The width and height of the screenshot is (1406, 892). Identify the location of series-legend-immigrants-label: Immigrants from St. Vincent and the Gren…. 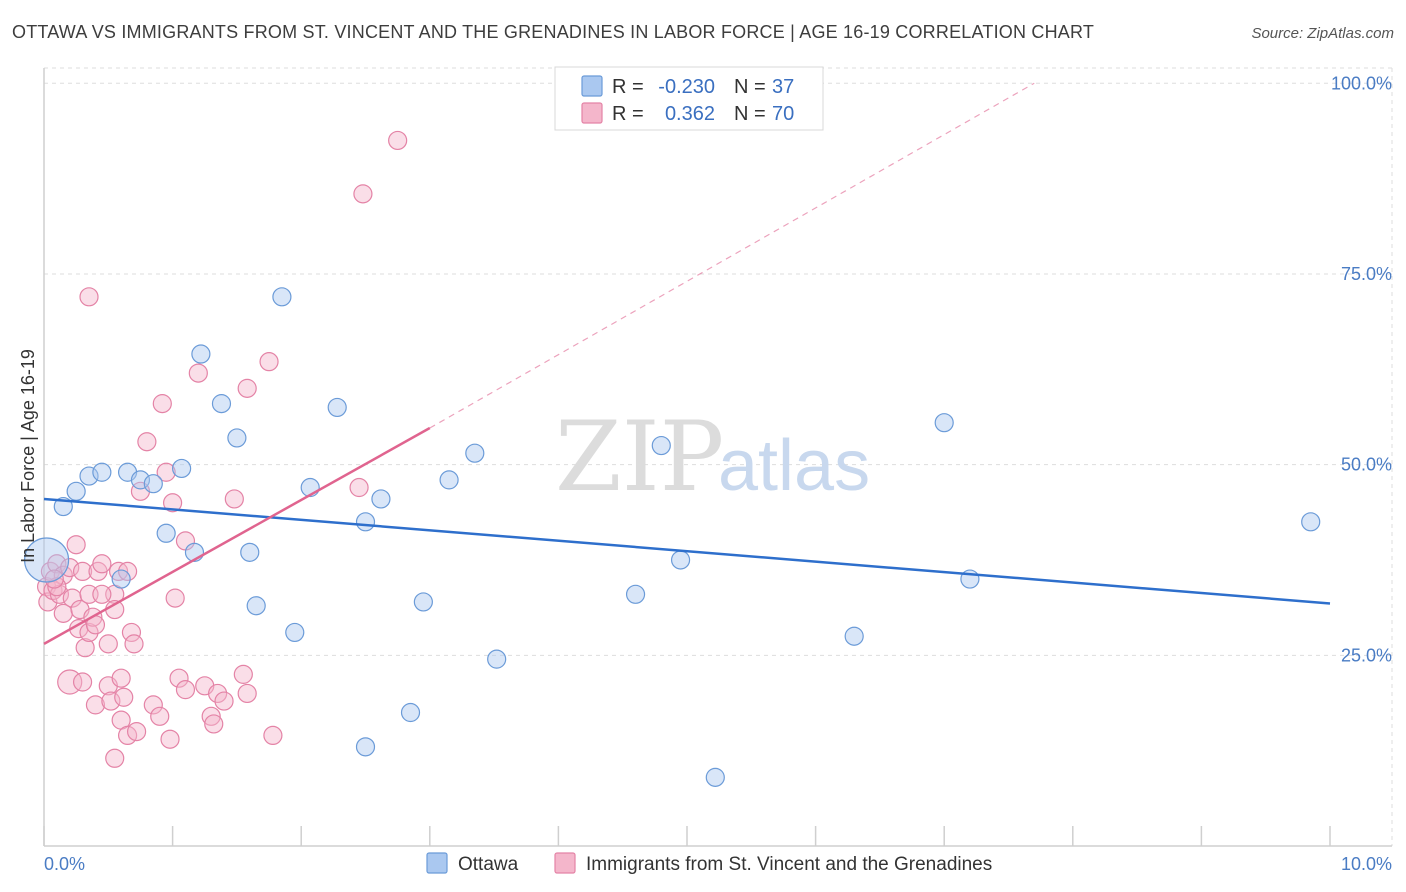
(789, 864).